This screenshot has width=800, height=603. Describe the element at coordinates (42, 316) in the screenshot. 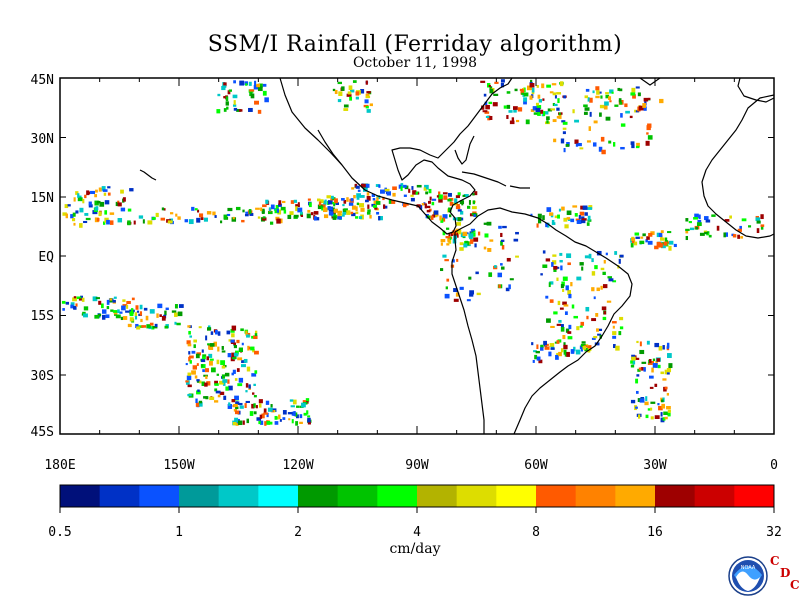

I see `lat-label-15s: 15S` at that location.